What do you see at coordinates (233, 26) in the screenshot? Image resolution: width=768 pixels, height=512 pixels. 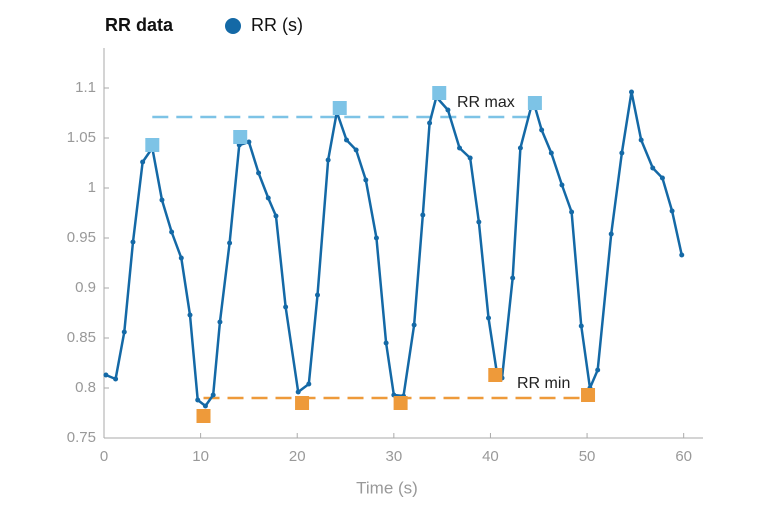 I see `legend-marker` at bounding box center [233, 26].